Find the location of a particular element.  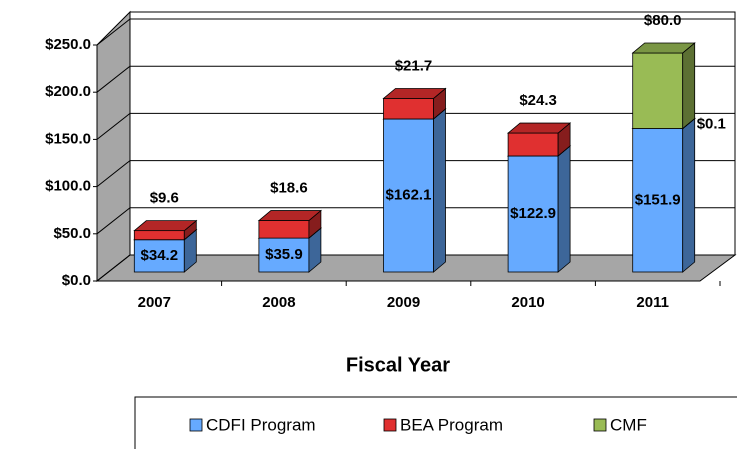

data-label: $122.9 is located at coordinates (533, 213).